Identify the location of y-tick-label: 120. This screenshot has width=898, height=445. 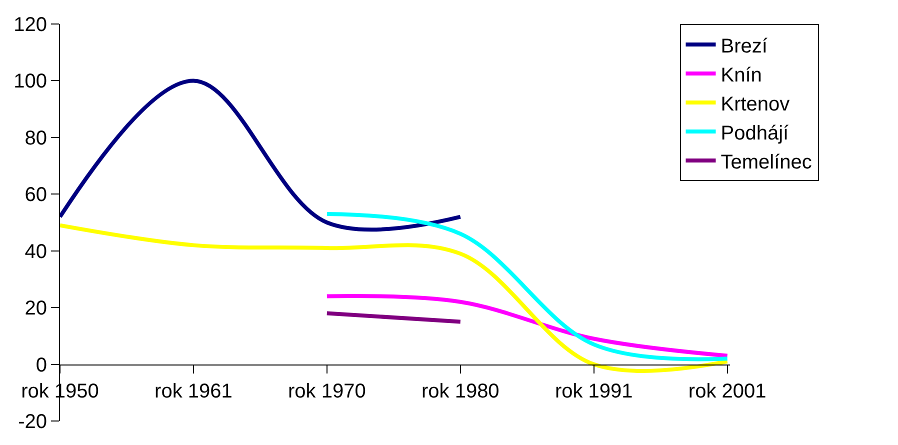
(30, 25).